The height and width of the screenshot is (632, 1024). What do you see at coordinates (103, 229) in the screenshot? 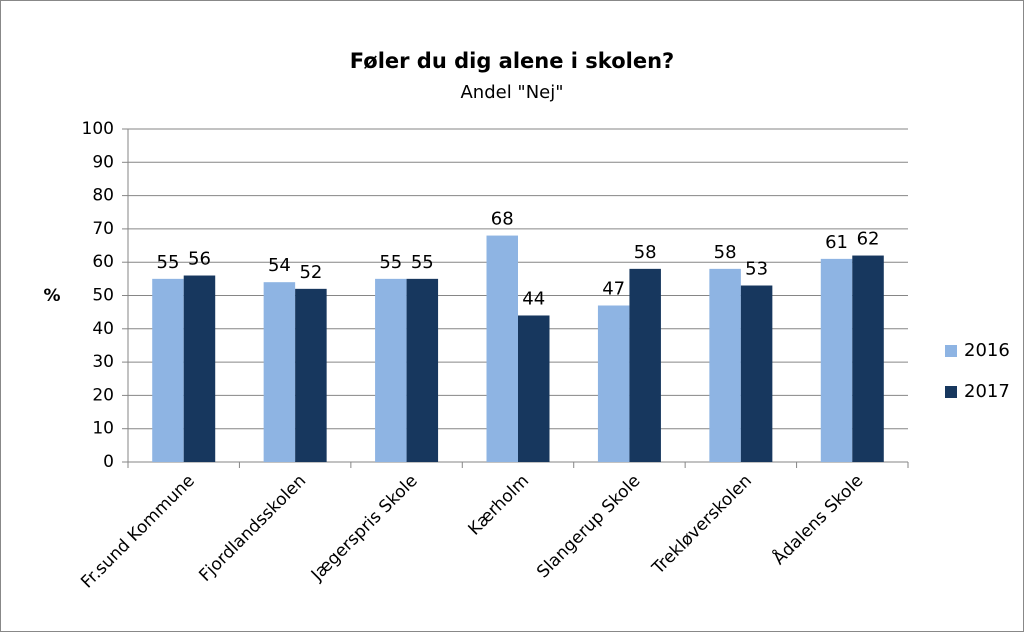
I see `y-tick-label: 70` at bounding box center [103, 229].